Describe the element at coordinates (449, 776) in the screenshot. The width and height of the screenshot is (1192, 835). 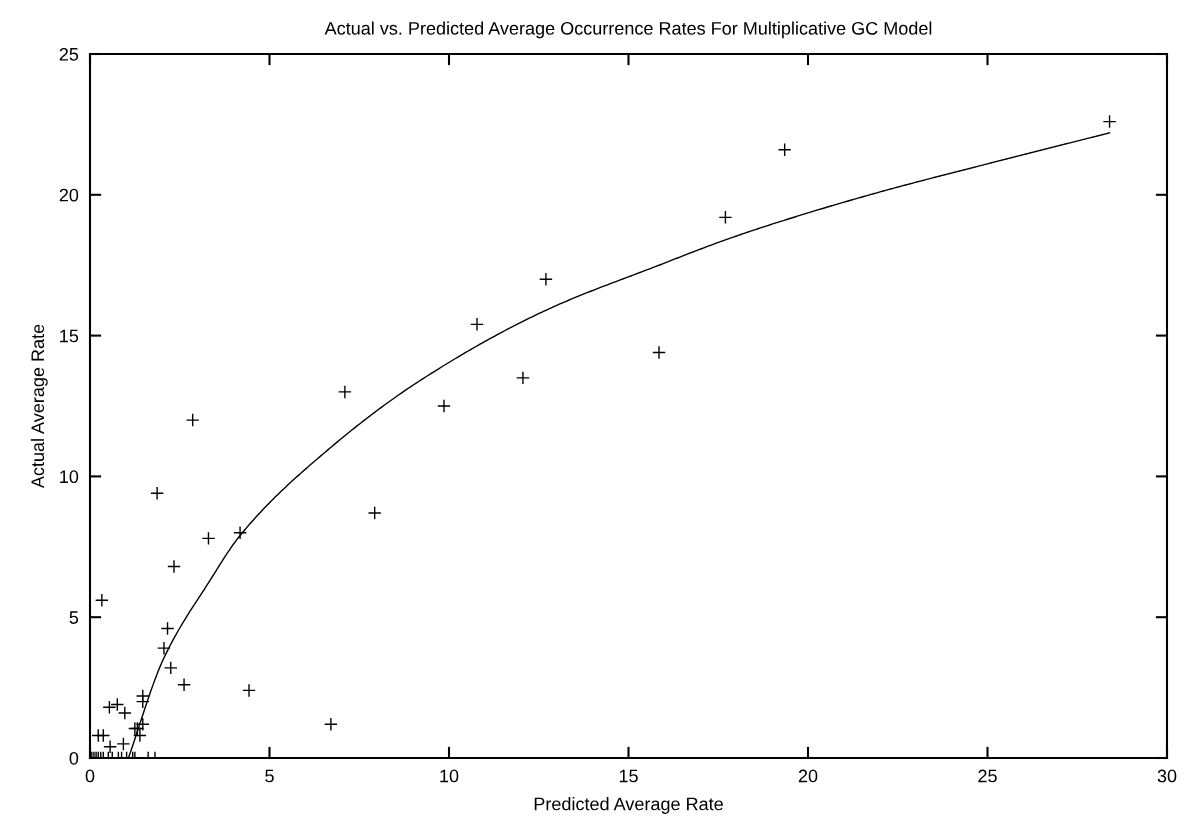
I see `x-tick-label: 10` at that location.